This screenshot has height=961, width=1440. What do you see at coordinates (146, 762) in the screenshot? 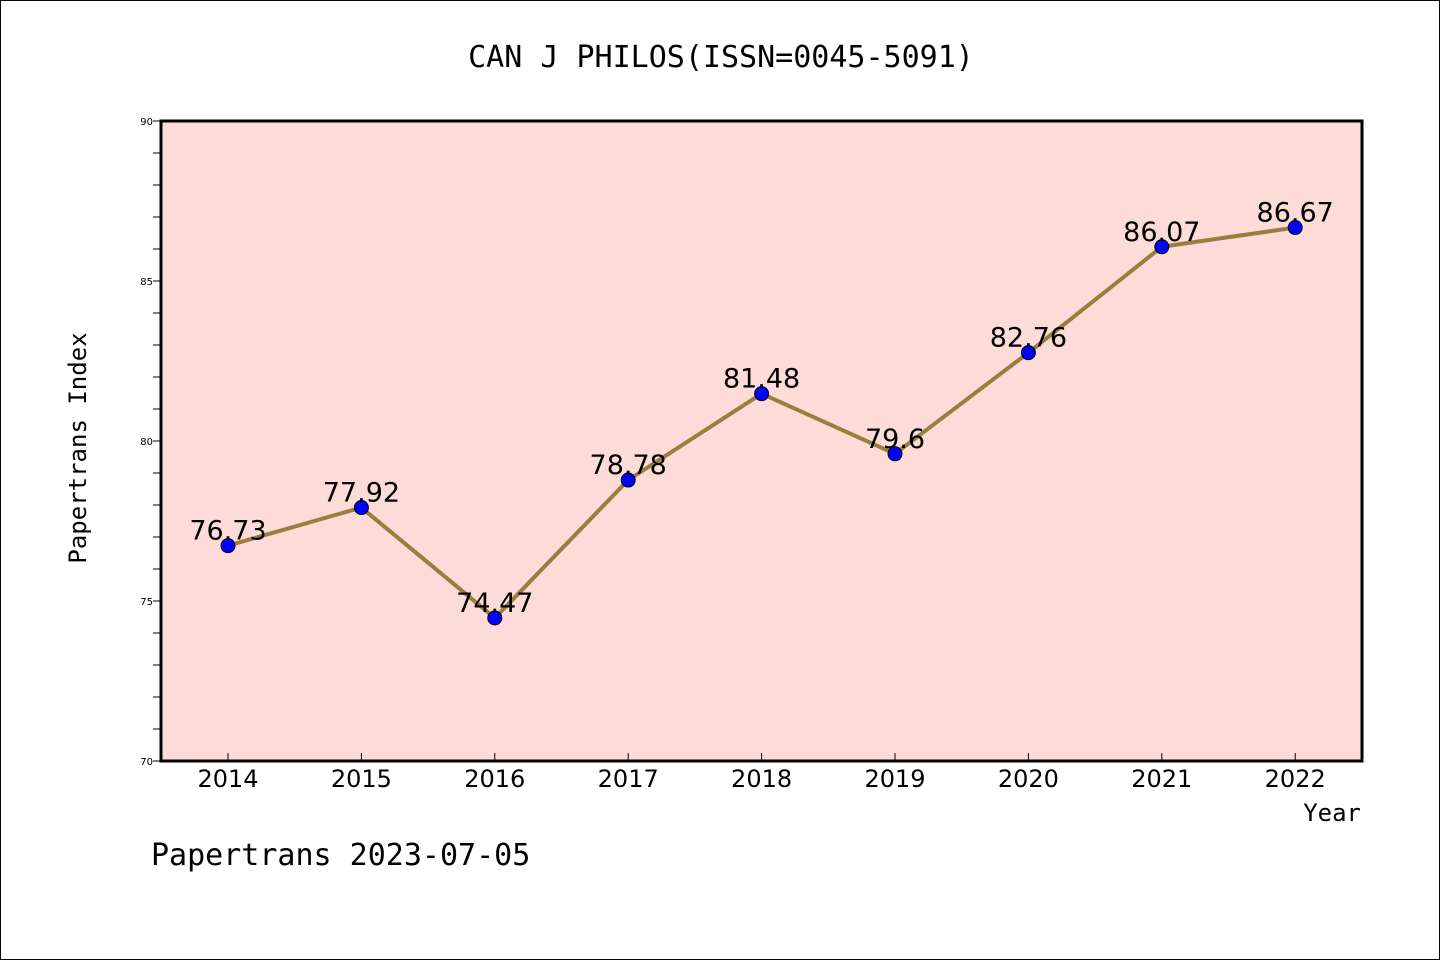
I see `y-tick-label: 70` at bounding box center [146, 762].